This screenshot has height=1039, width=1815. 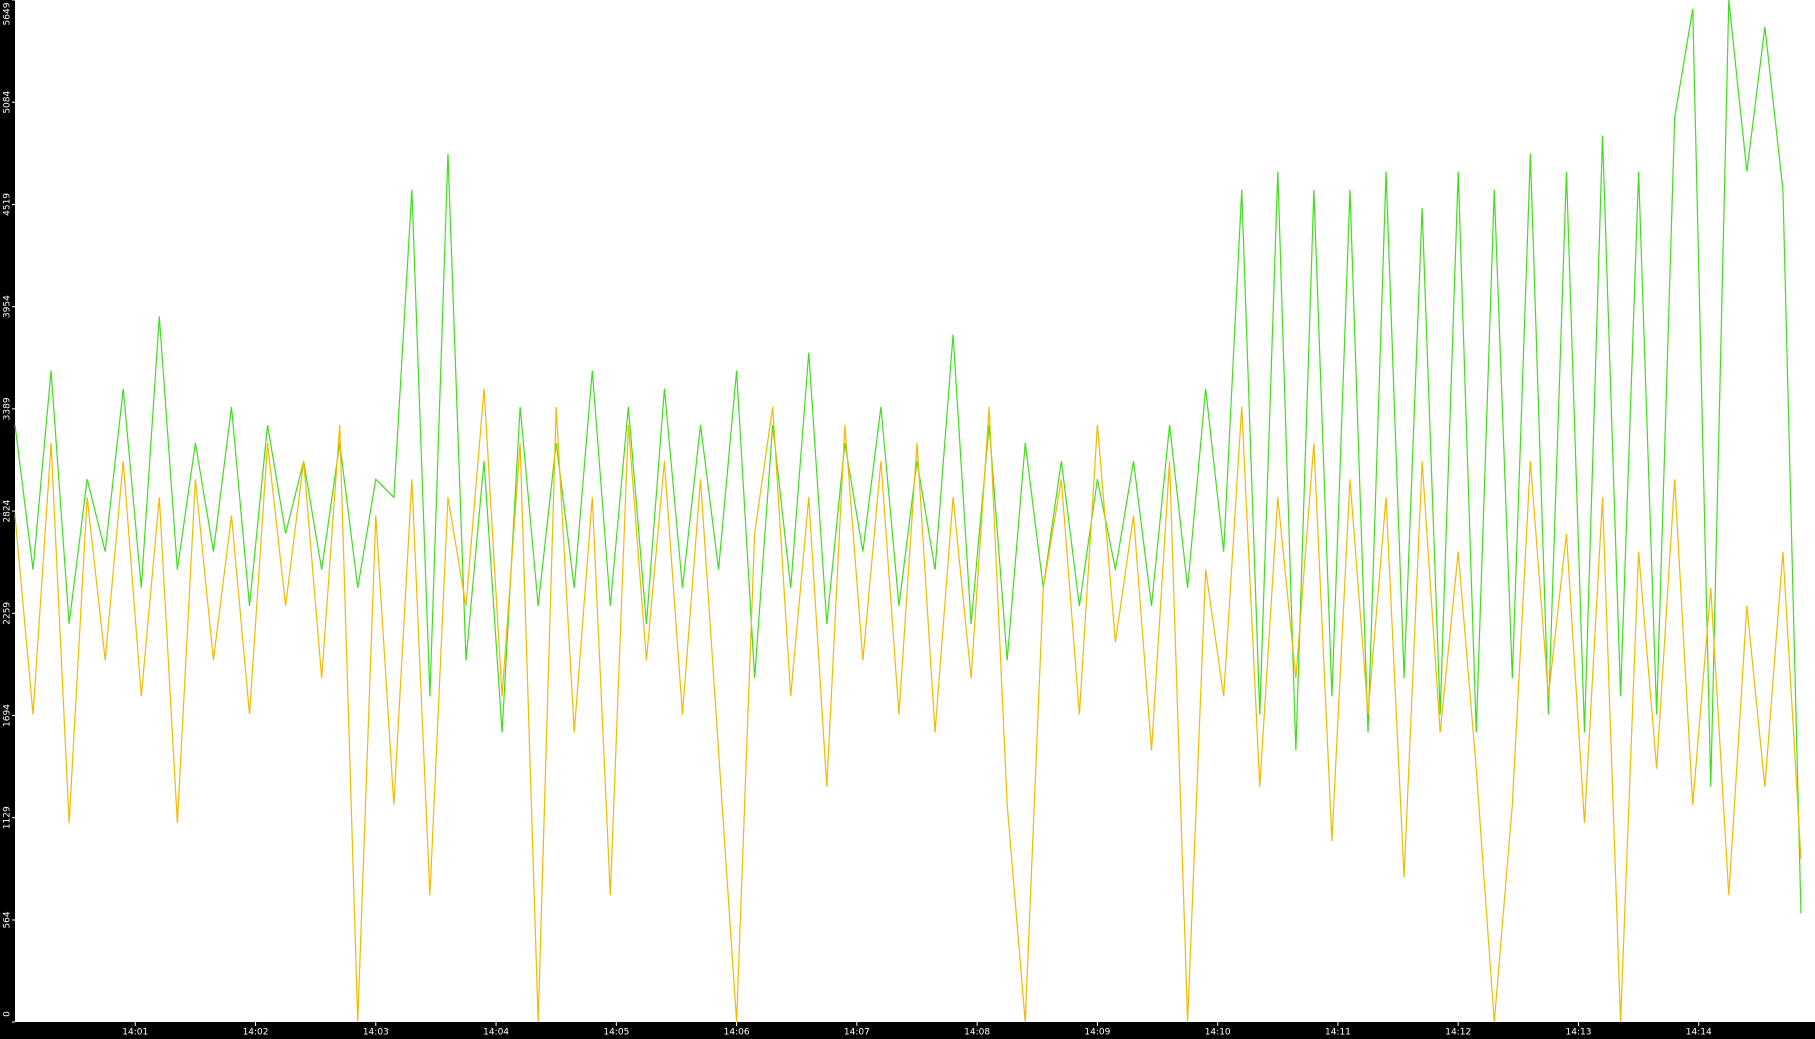 What do you see at coordinates (256, 1033) in the screenshot?
I see `x-tick-label: 14:02` at bounding box center [256, 1033].